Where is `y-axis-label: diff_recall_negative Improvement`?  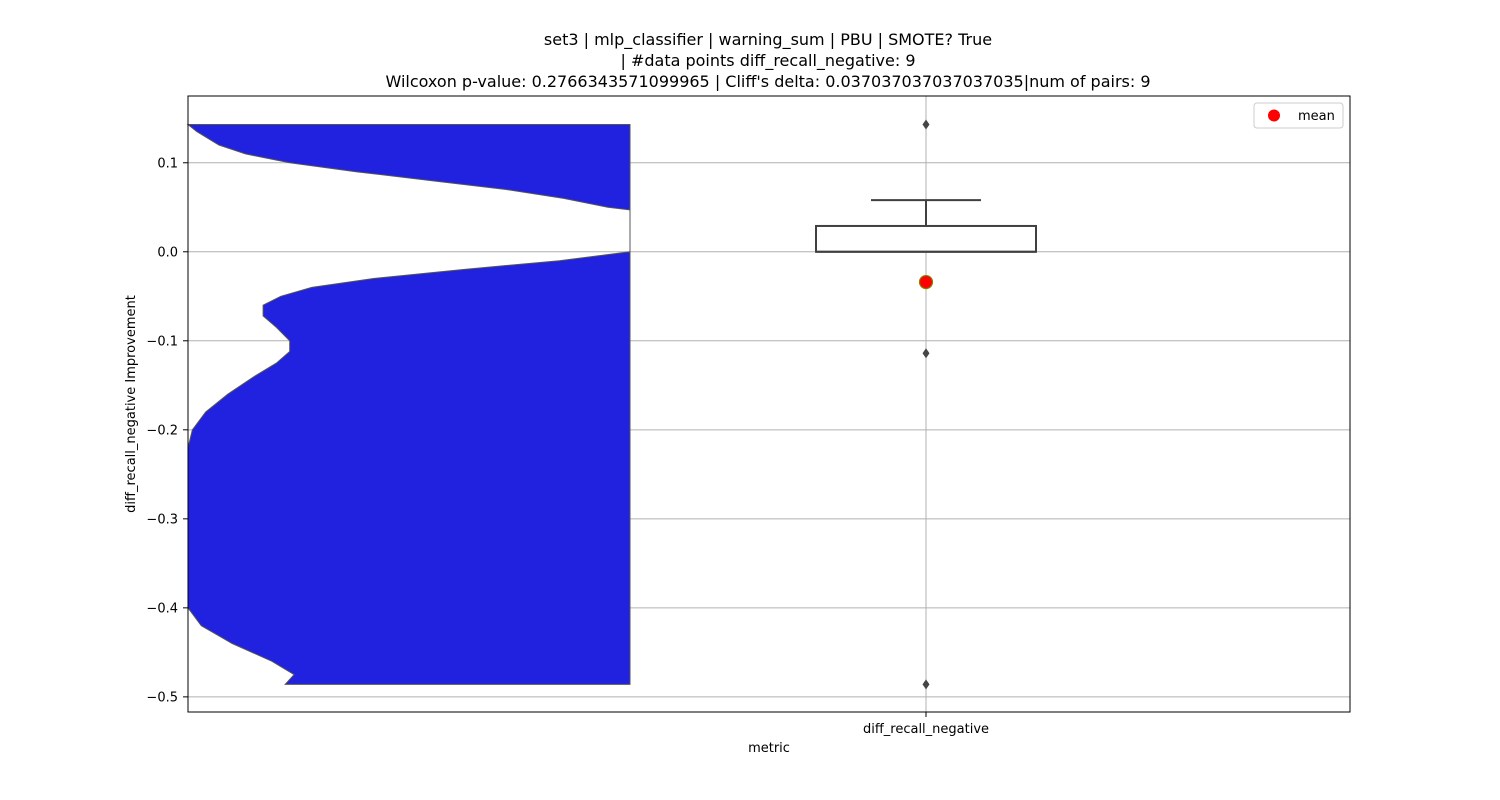
y-axis-label: diff_recall_negative Improvement is located at coordinates (131, 404).